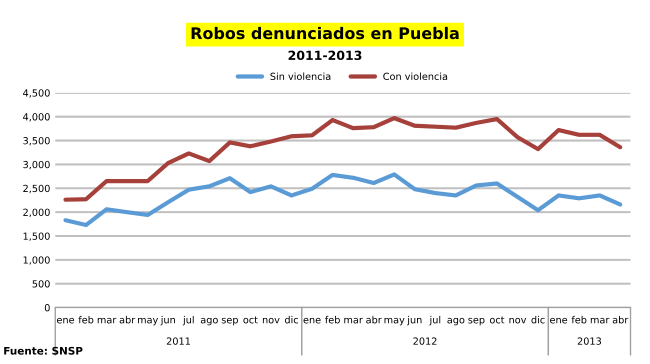 The width and height of the screenshot is (650, 364). Describe the element at coordinates (342, 200) in the screenshot. I see `line-series` at that location.